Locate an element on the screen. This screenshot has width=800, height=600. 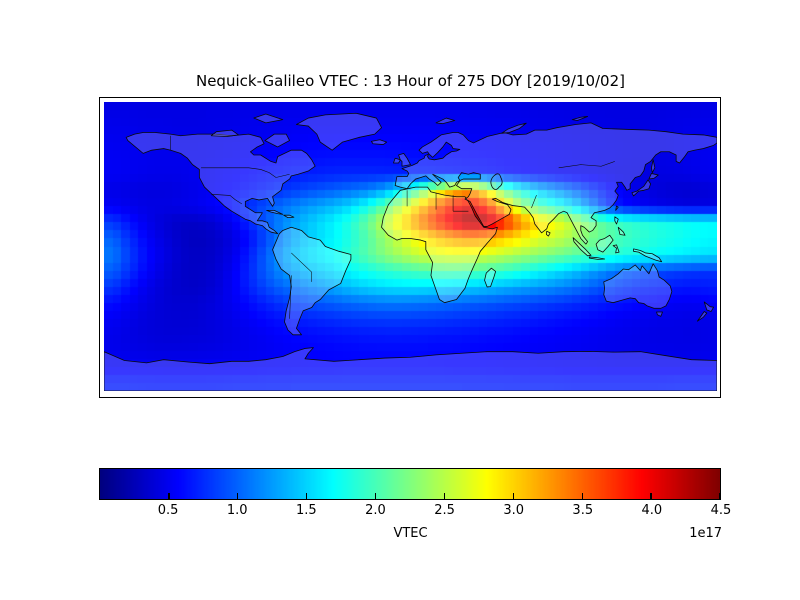
colorbar-tick-label: 2.5 is located at coordinates (444, 510).